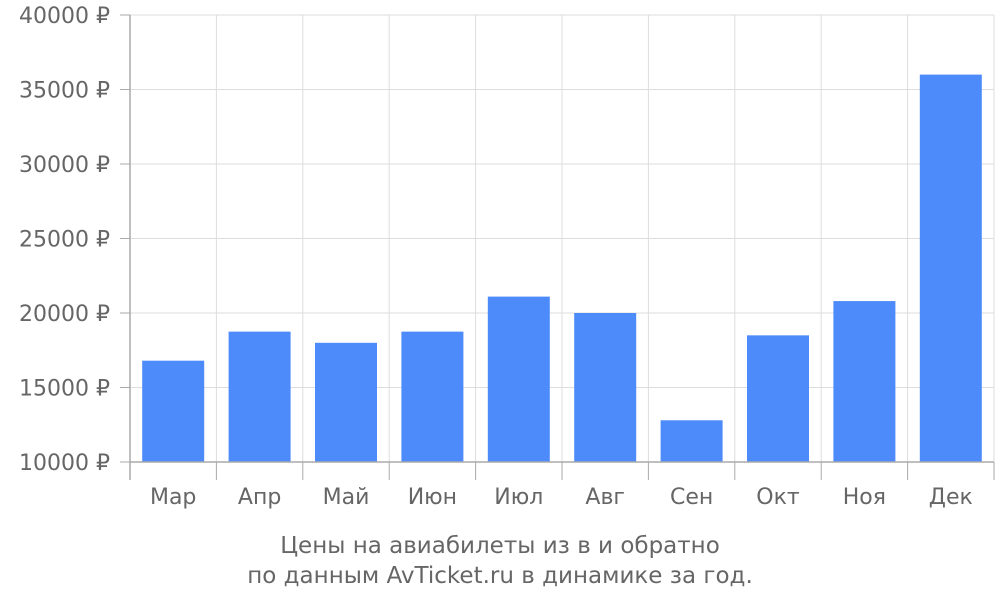 Image resolution: width=1000 pixels, height=600 pixels. Describe the element at coordinates (605, 497) in the screenshot. I see `x-tick-label: Авг` at that location.